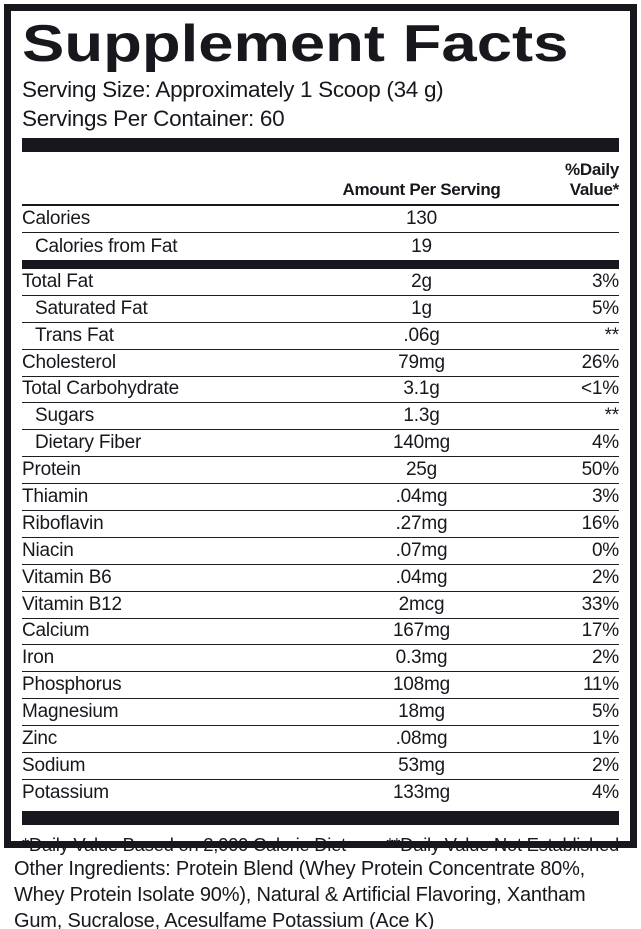  I want to click on nutrient-daily-value: 0%, so click(605, 550).